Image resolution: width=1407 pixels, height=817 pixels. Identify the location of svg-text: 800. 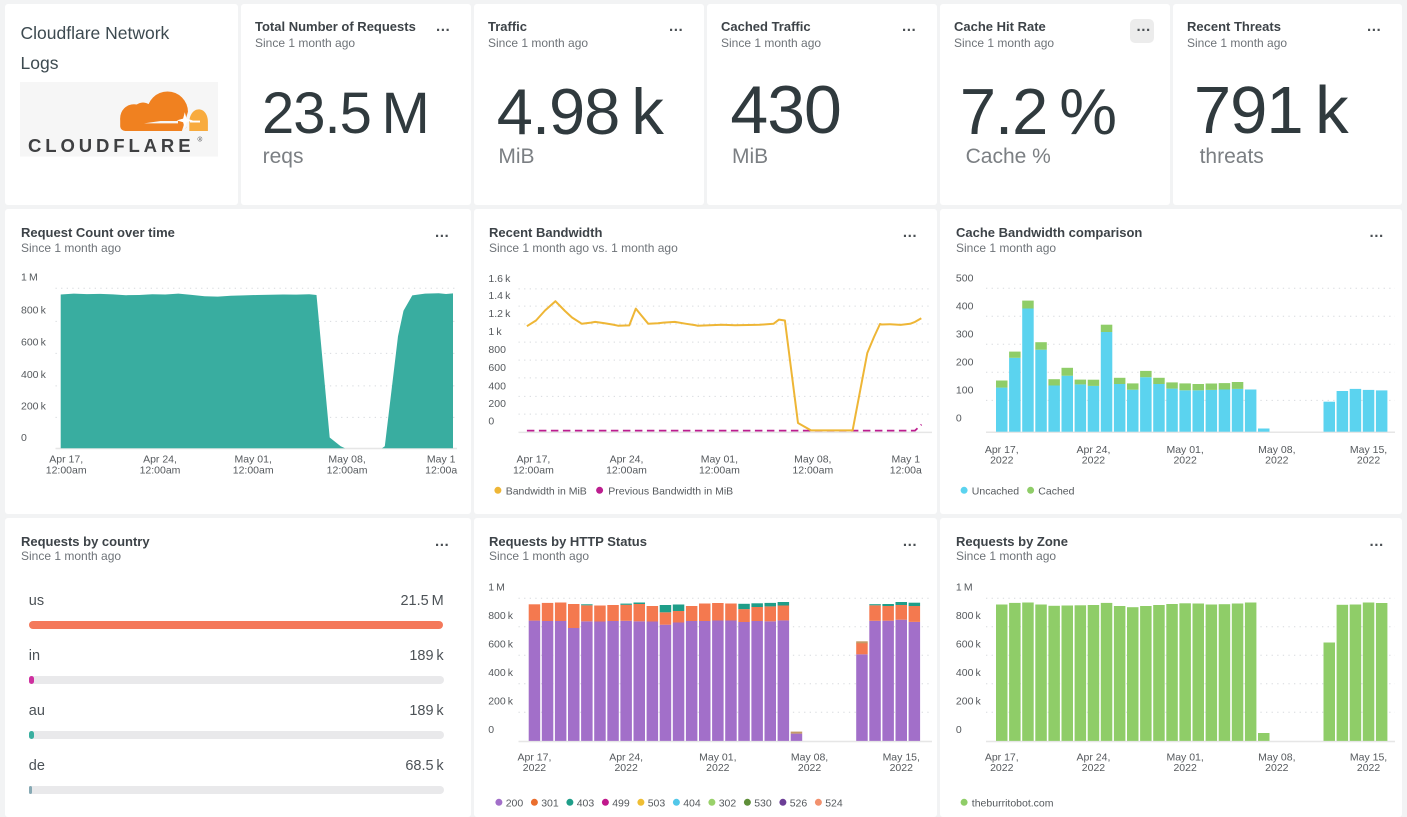
(497, 350).